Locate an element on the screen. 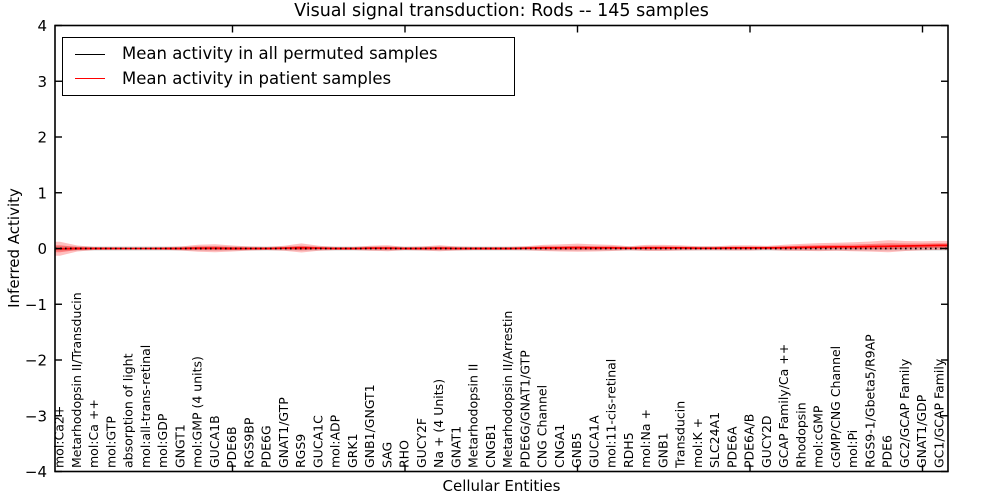 This screenshot has width=1000, height=500. legend-entry-permuted: Mean activity in all permuted samples is located at coordinates (294, 53).